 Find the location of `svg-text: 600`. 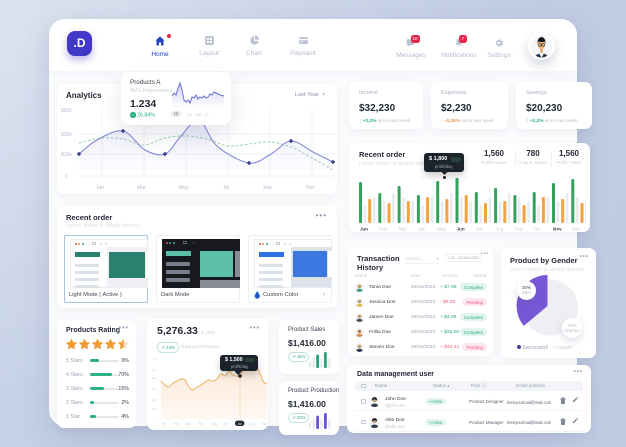

svg-text: 600 is located at coordinates (154, 389).